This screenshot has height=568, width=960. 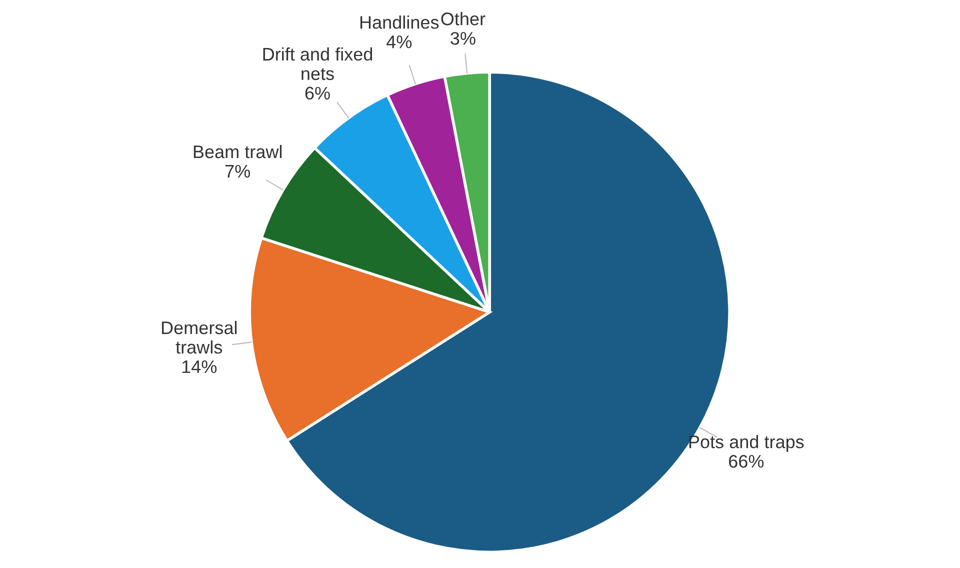 I want to click on data-label: 7%, so click(x=237, y=171).